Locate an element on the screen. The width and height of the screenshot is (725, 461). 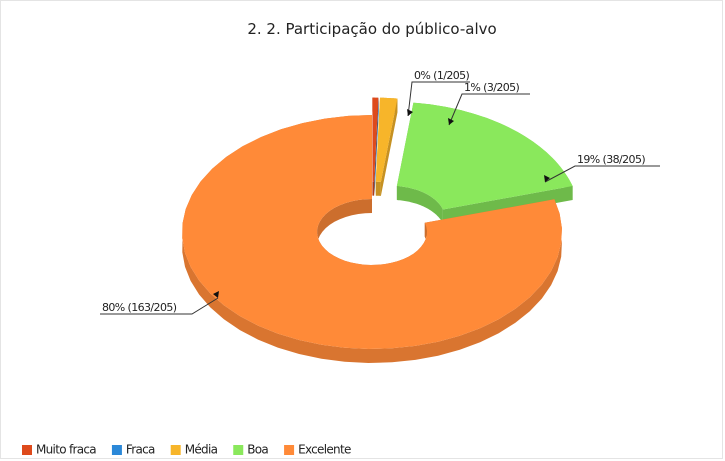
slice-edge is located at coordinates (376, 146).